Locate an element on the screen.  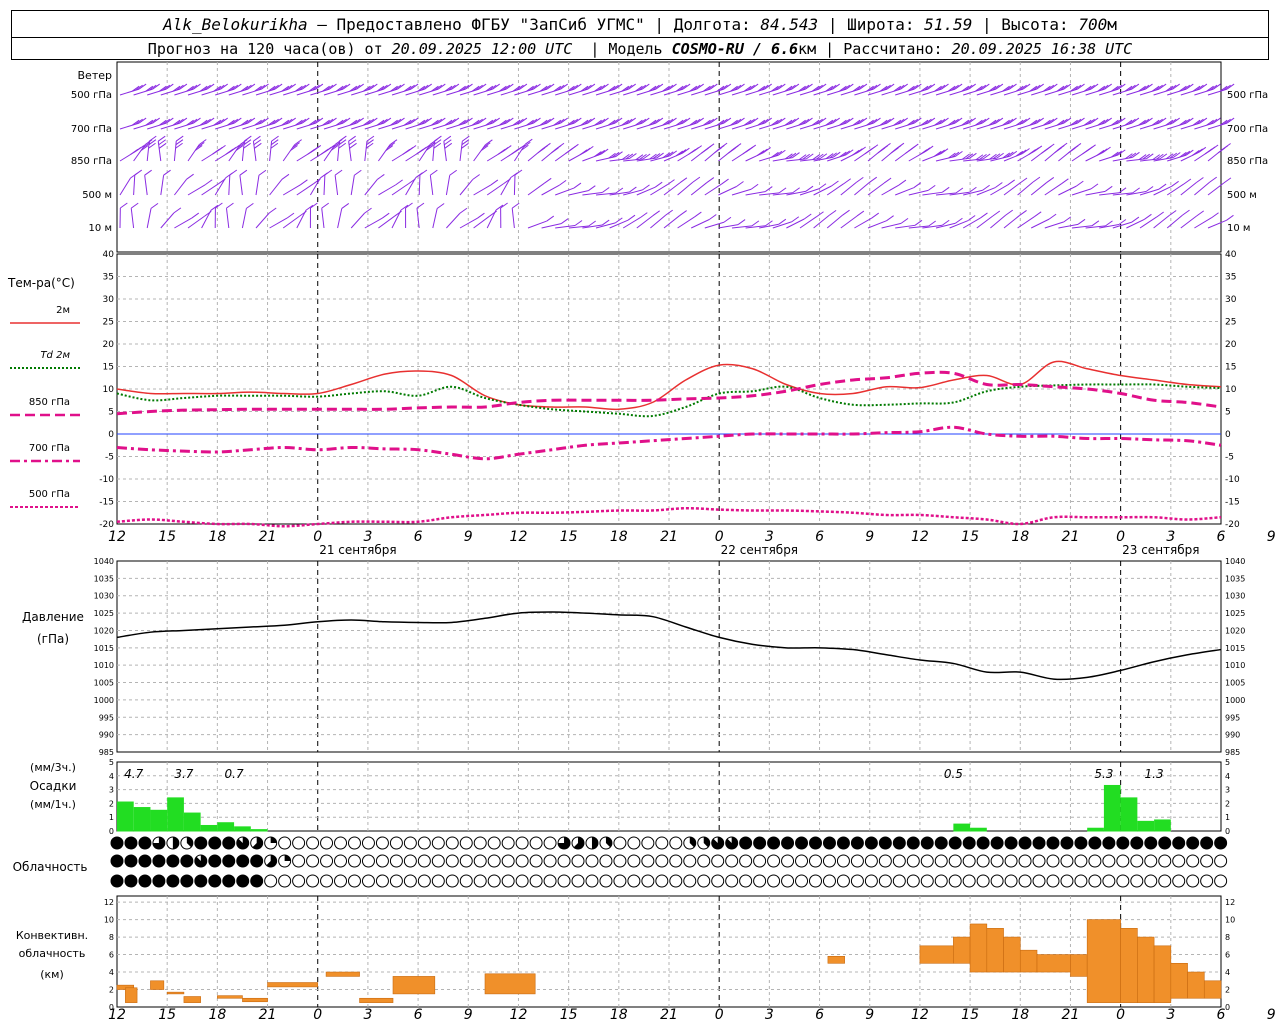
pressure-ytick-right: 1035 is located at coordinates (1235, 578).